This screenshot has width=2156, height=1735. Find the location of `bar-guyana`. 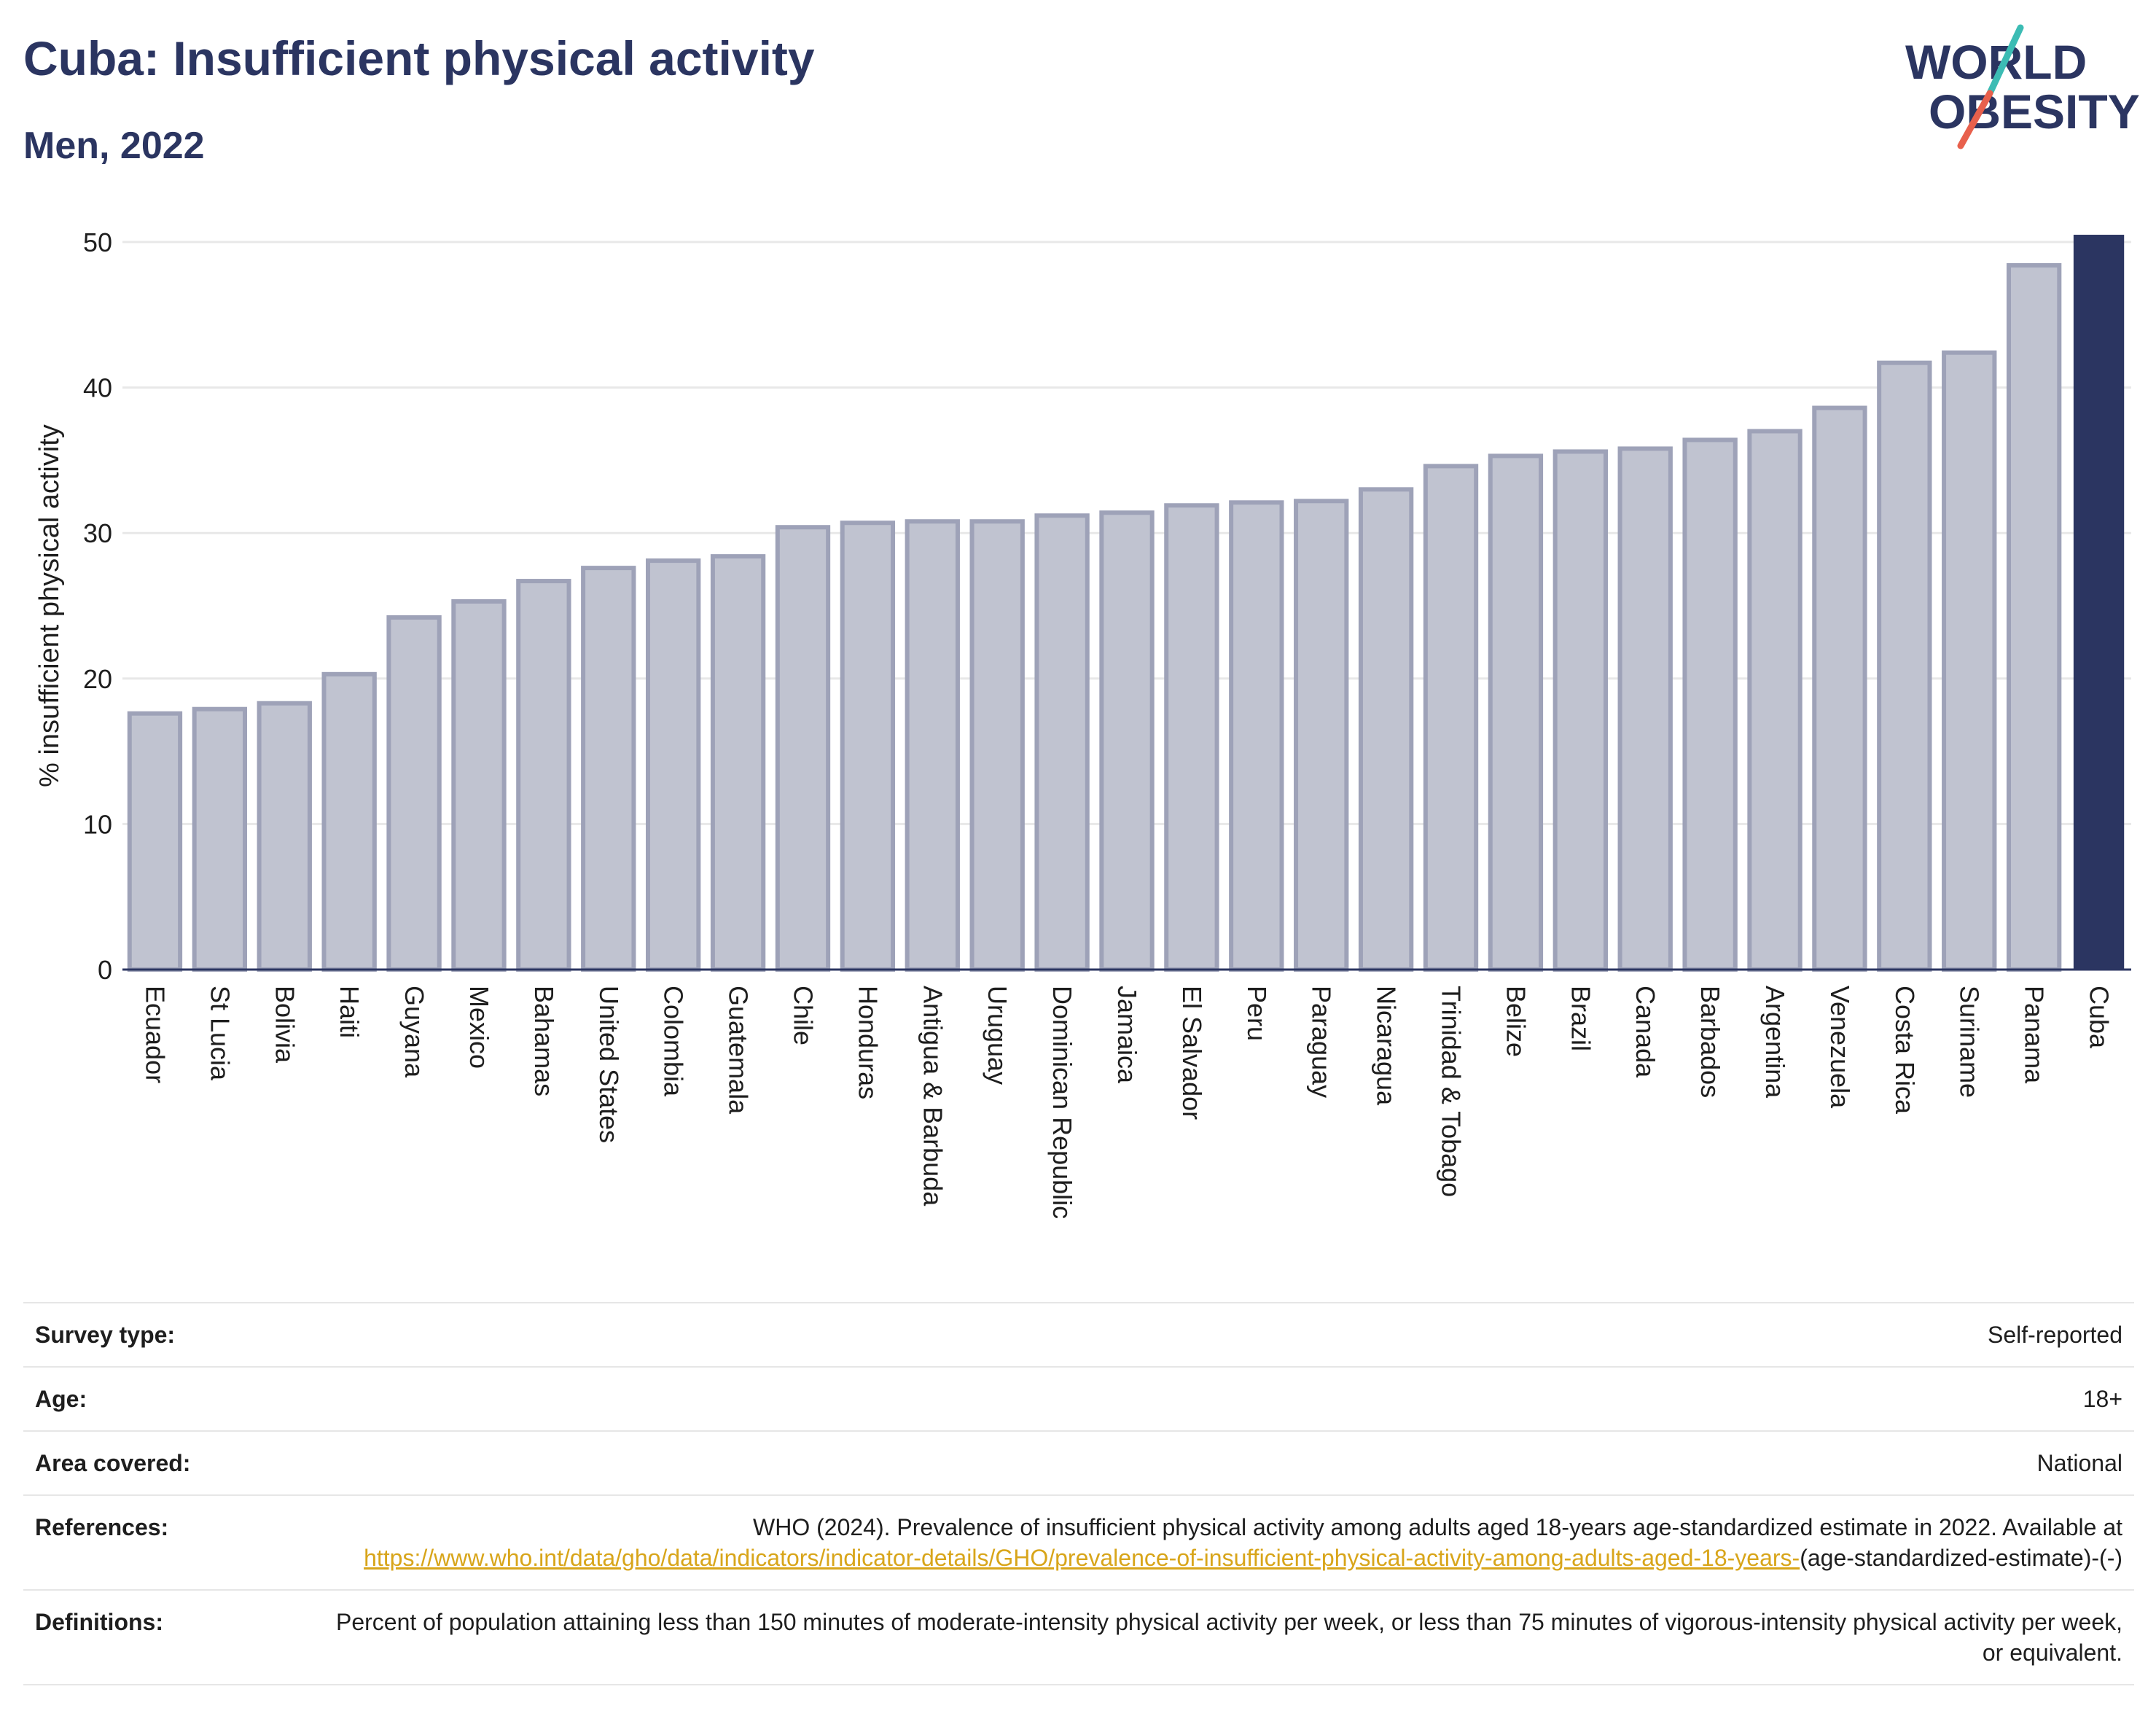

bar-guyana is located at coordinates (414, 794).